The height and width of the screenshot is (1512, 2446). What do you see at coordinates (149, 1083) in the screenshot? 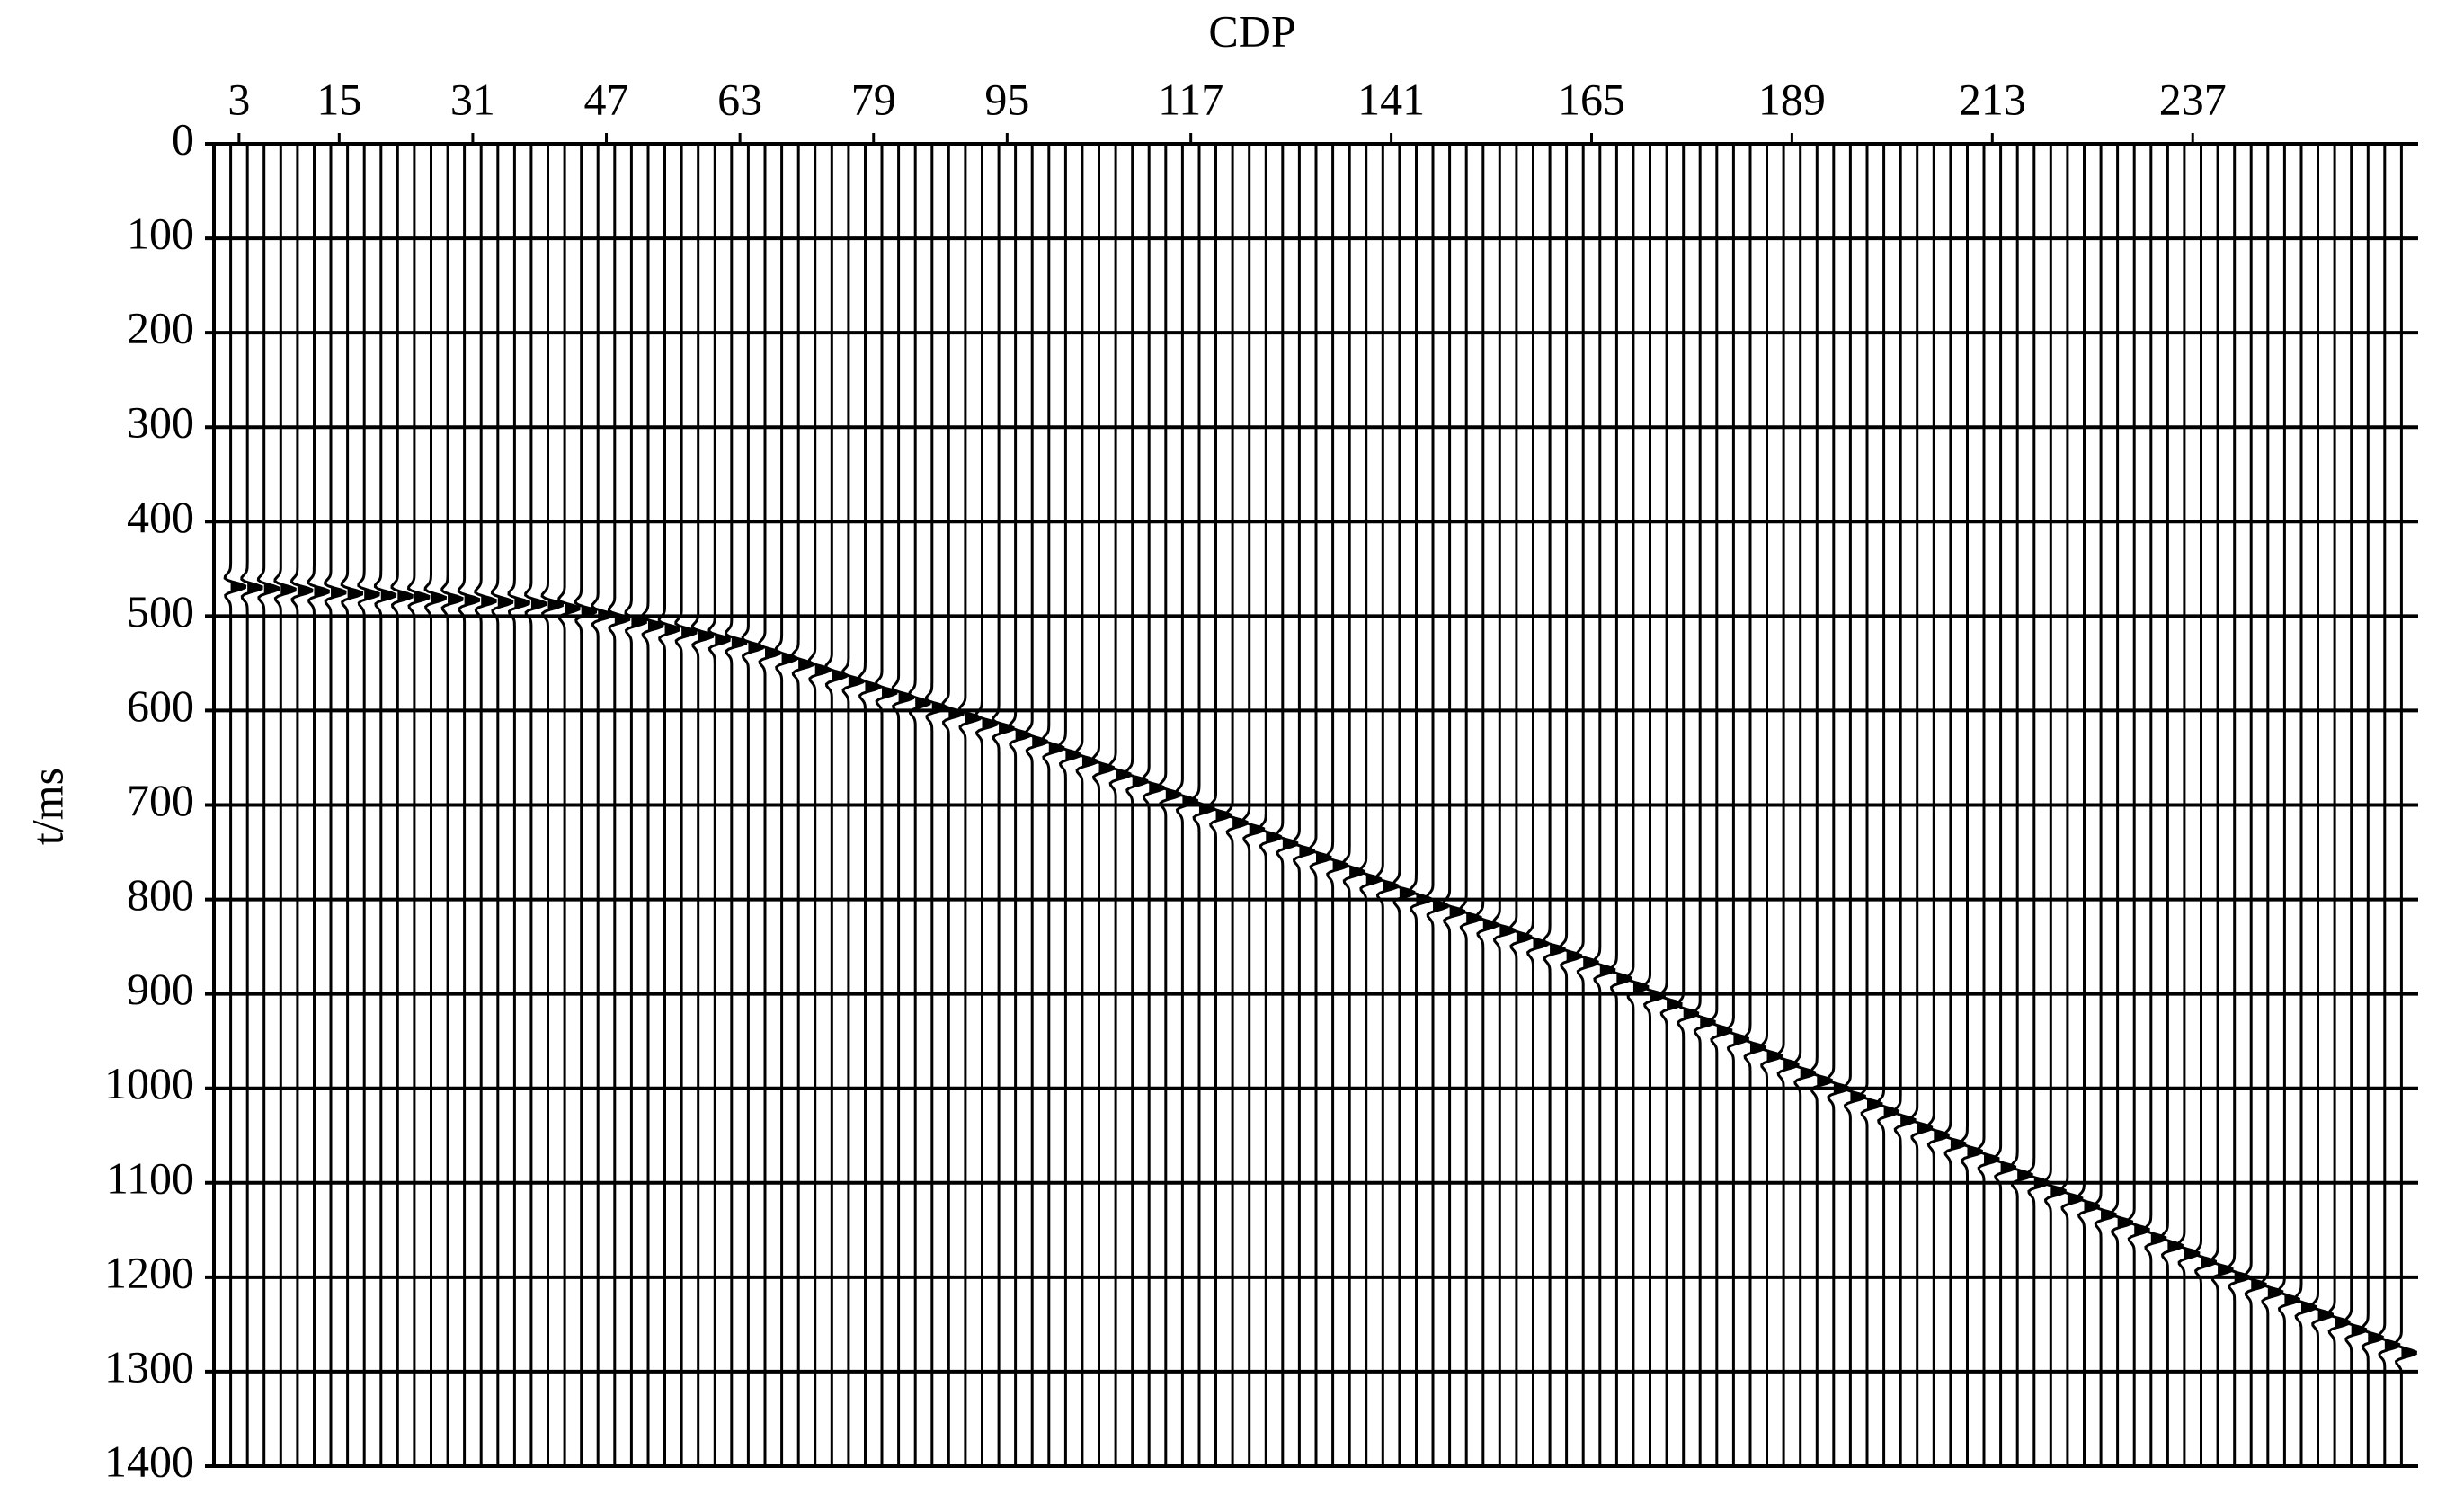
I see `y-tick-label: 1000` at bounding box center [149, 1083].